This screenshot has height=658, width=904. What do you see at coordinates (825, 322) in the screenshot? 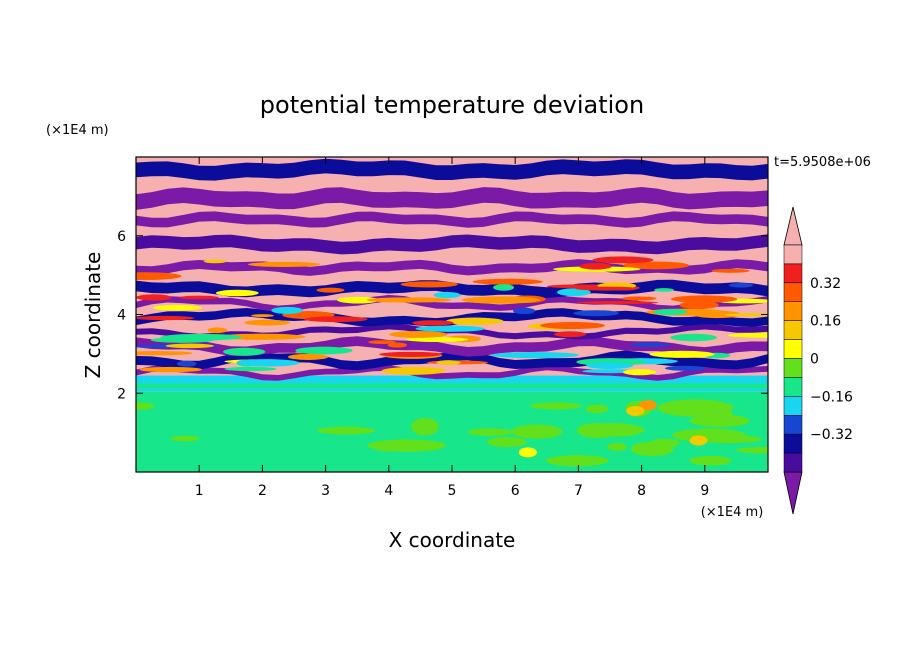
I see `colorbar-tick-label: 0.16` at bounding box center [825, 322].